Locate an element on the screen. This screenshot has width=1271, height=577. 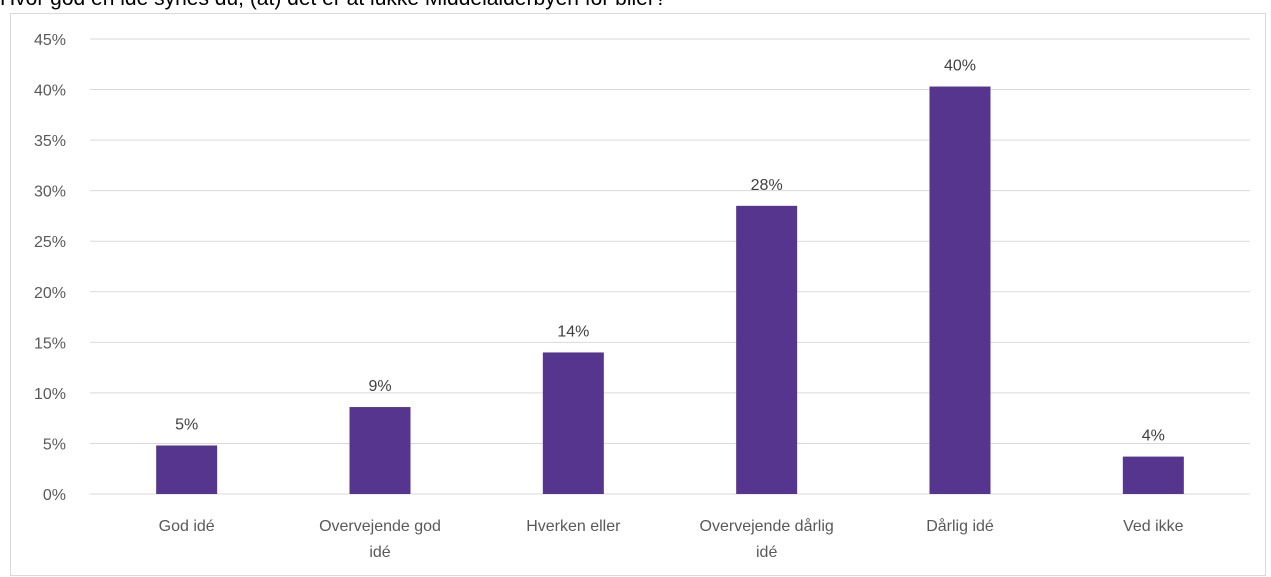
bar-value-label: 9% is located at coordinates (379, 386).